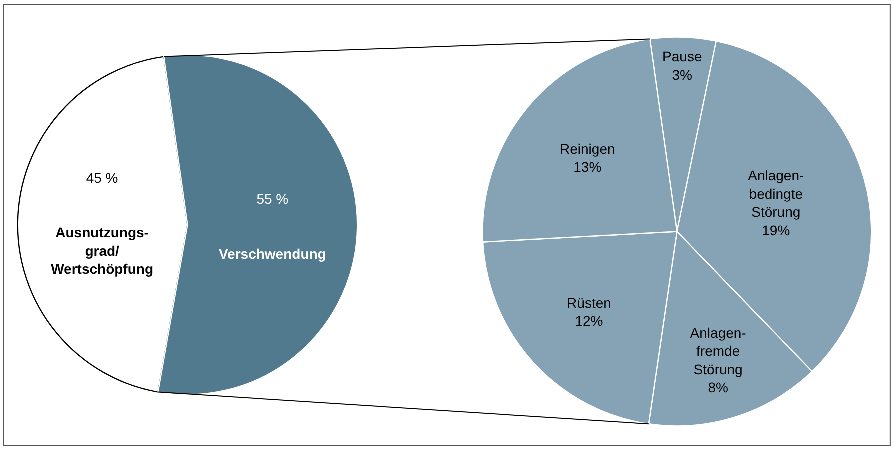 The width and height of the screenshot is (894, 450). Describe the element at coordinates (588, 167) in the screenshot. I see `data-label: 13%` at that location.